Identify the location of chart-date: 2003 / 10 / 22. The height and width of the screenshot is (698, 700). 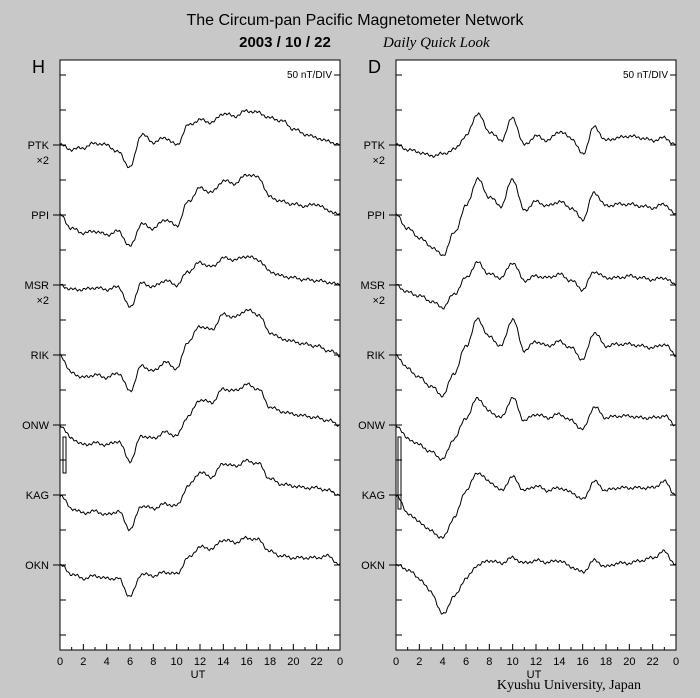
(285, 42).